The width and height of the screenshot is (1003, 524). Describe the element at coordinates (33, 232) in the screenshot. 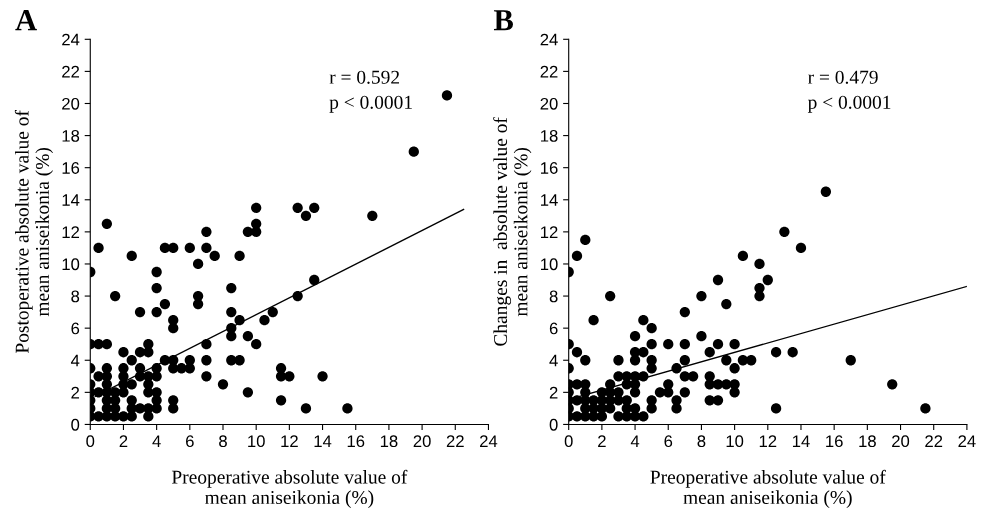

I see `y-axis-title: Postoperative absolute value of mean aniseikonia (%)` at that location.